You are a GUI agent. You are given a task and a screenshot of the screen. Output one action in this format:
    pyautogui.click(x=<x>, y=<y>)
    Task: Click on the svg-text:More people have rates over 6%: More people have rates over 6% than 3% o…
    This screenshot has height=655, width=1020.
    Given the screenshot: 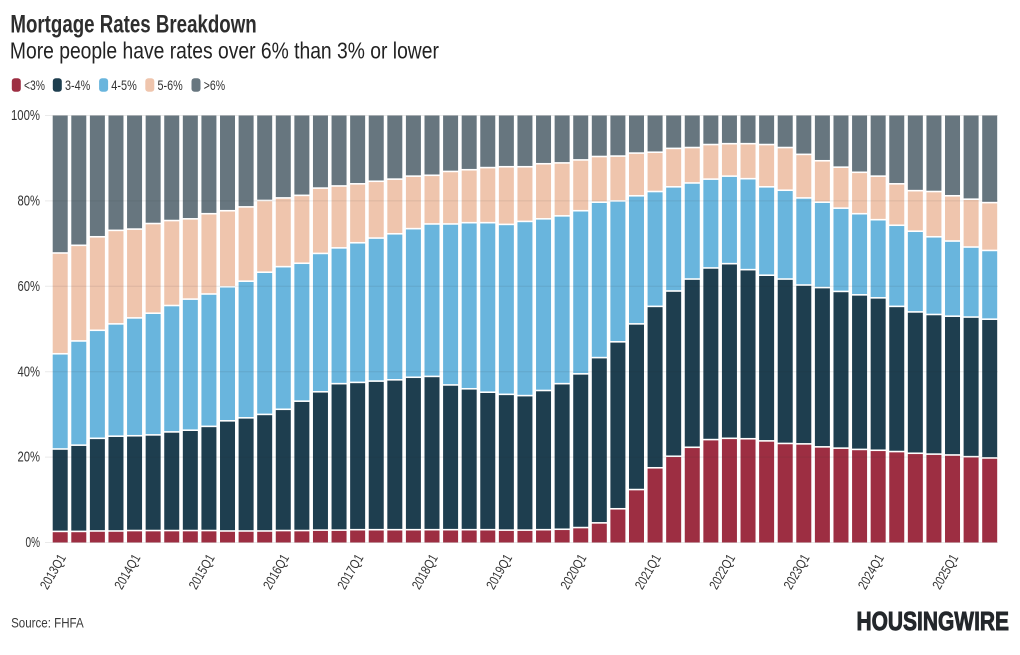 What is the action you would take?
    pyautogui.click(x=224, y=51)
    